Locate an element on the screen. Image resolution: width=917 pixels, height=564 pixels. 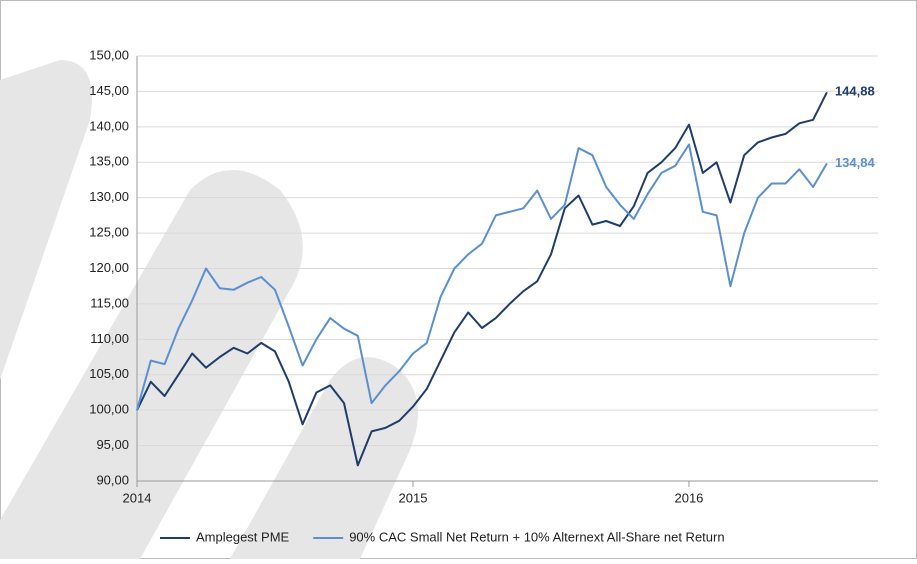
y-tick-label: 145,00 is located at coordinates (109, 90).